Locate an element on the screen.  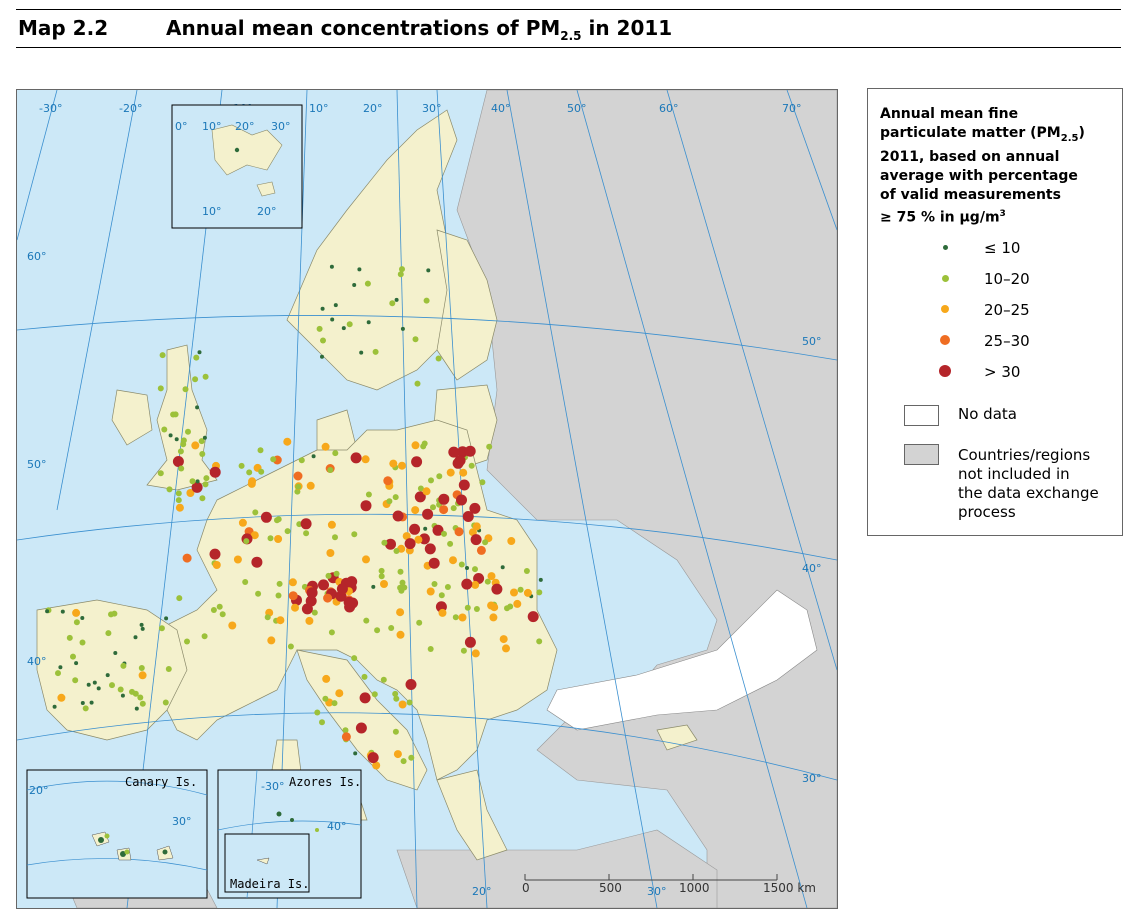
legend-label: 25–30 is located at coordinates (1007, 341).